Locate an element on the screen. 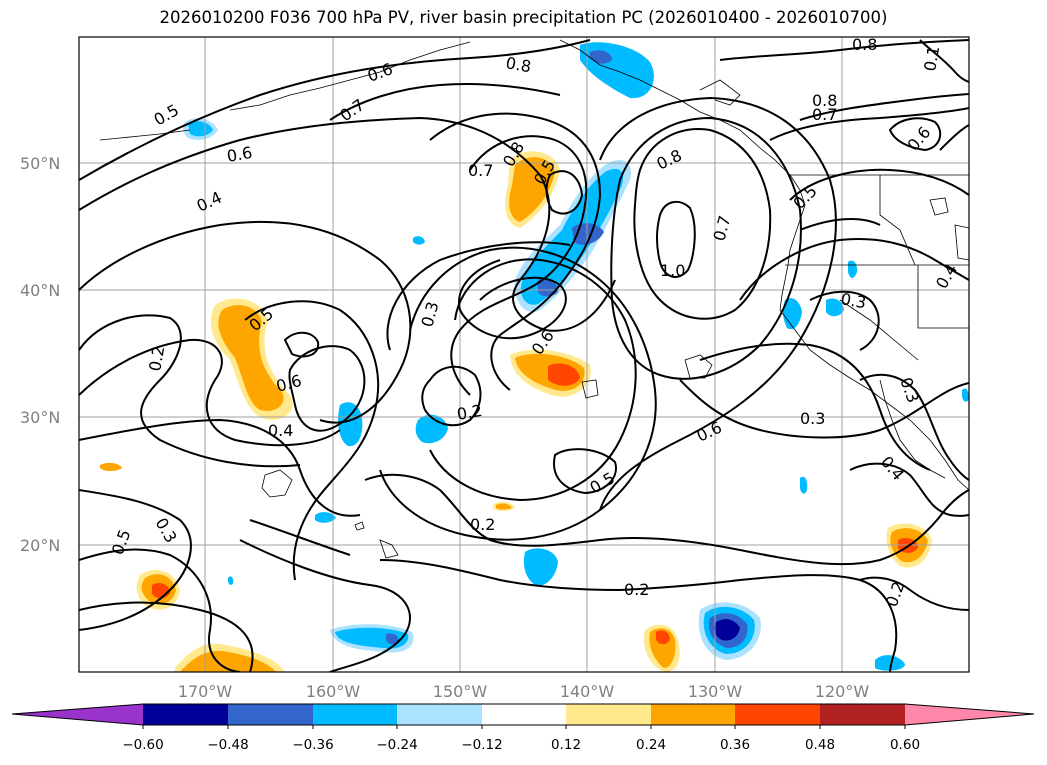 The height and width of the screenshot is (765, 1047). lon-label: 140°W is located at coordinates (587, 691).